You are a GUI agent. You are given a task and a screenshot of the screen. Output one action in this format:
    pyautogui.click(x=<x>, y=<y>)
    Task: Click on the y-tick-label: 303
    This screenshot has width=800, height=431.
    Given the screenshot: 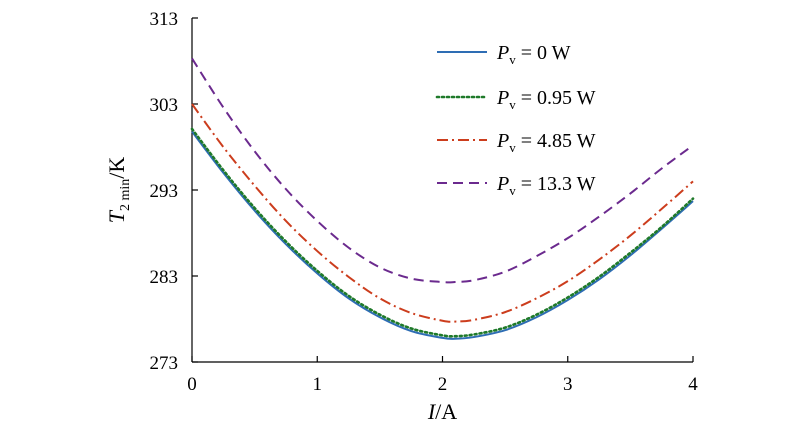 What is the action you would take?
    pyautogui.click(x=164, y=105)
    